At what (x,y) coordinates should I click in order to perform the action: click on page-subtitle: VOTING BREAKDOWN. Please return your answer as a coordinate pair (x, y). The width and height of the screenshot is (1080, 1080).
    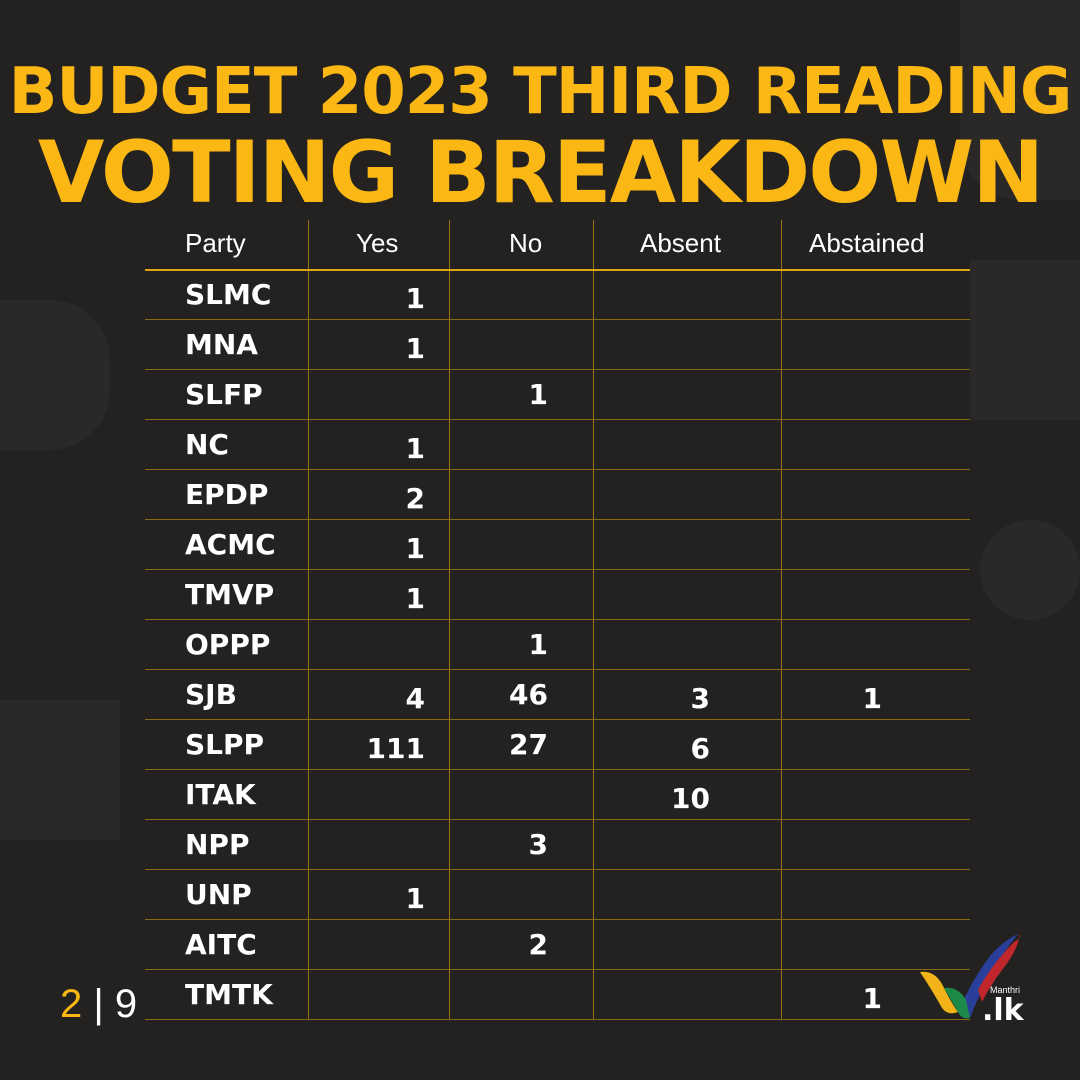
    Looking at the image, I should click on (540, 173).